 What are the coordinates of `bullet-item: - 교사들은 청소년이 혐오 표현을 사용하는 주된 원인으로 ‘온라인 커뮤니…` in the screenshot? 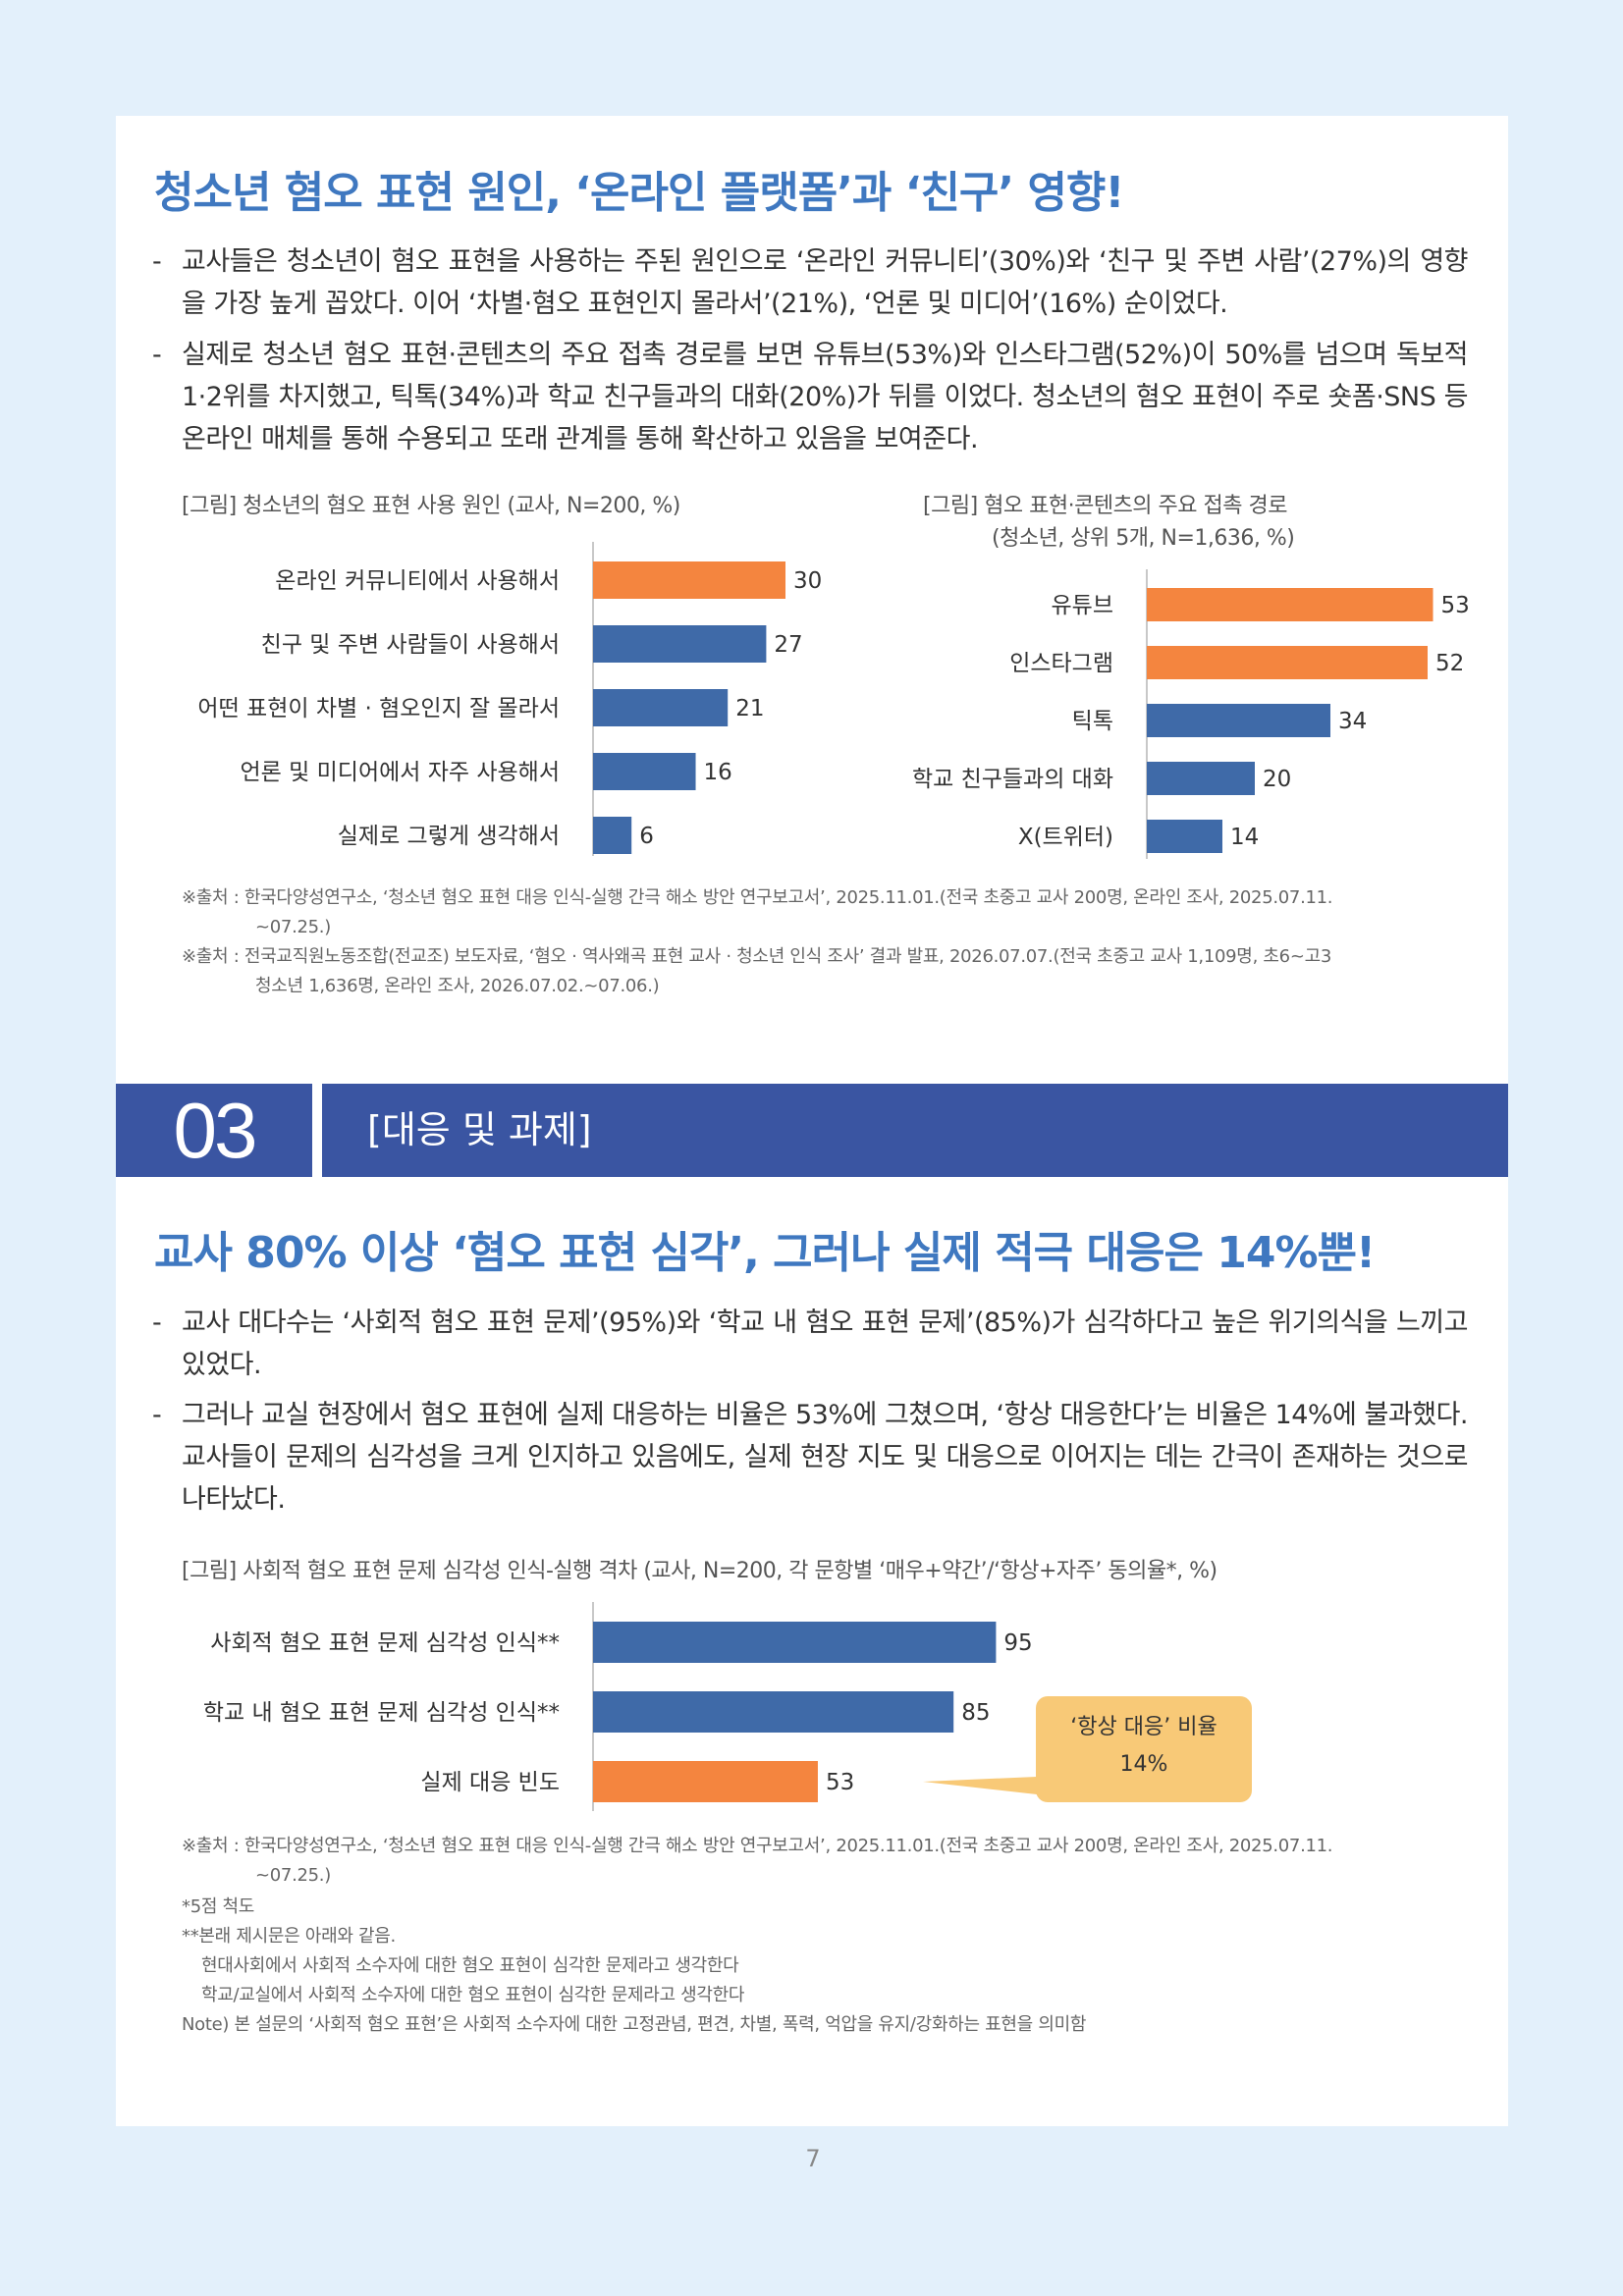 It's located at (810, 282).